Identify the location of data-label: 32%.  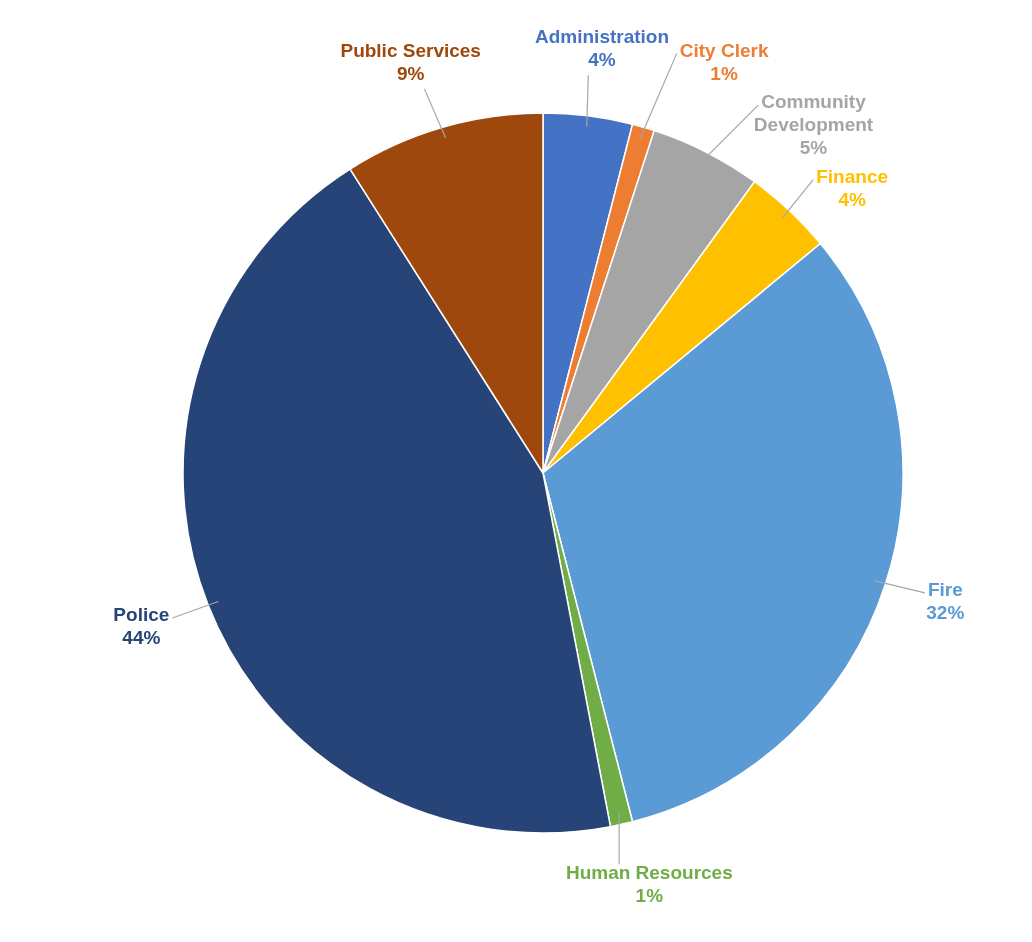
(945, 613).